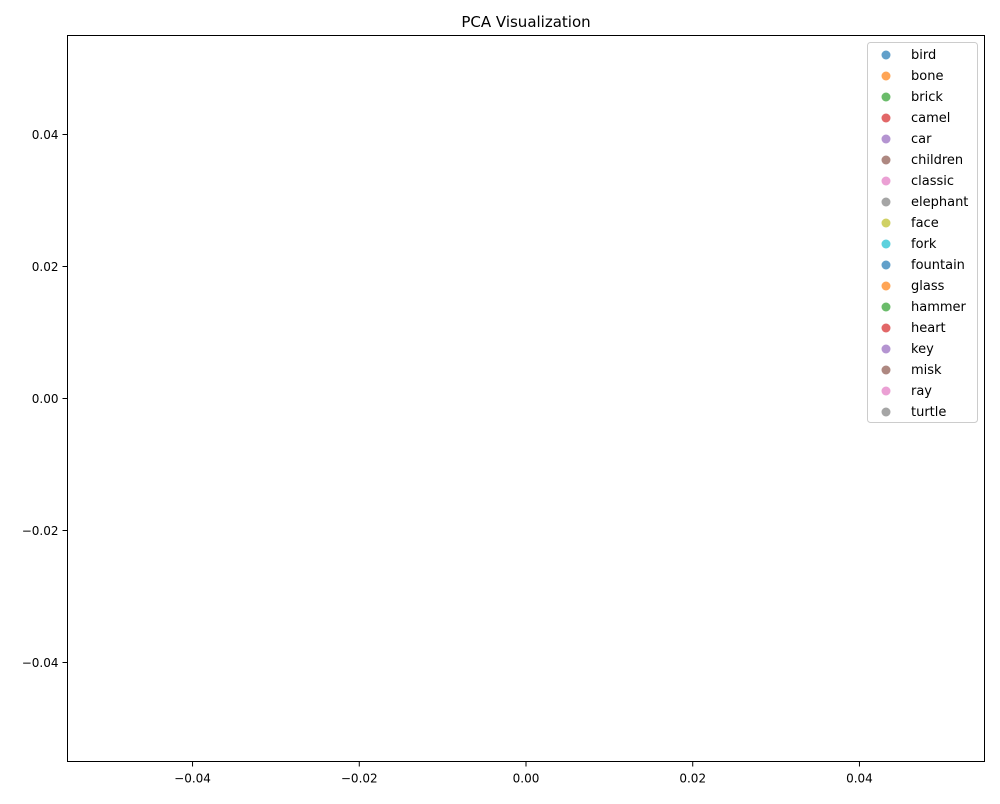  What do you see at coordinates (932, 181) in the screenshot?
I see `legend-label: classic` at bounding box center [932, 181].